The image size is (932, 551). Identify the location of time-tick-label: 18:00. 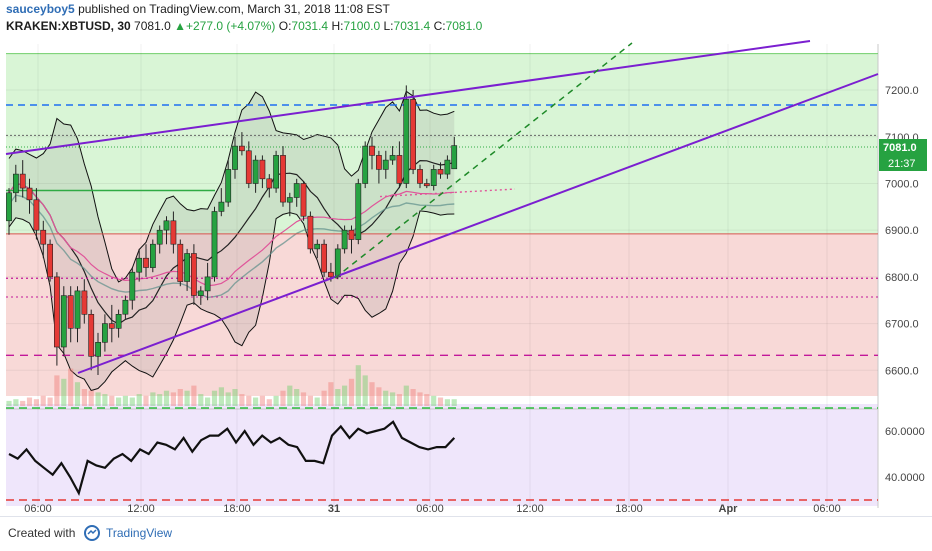
(629, 509).